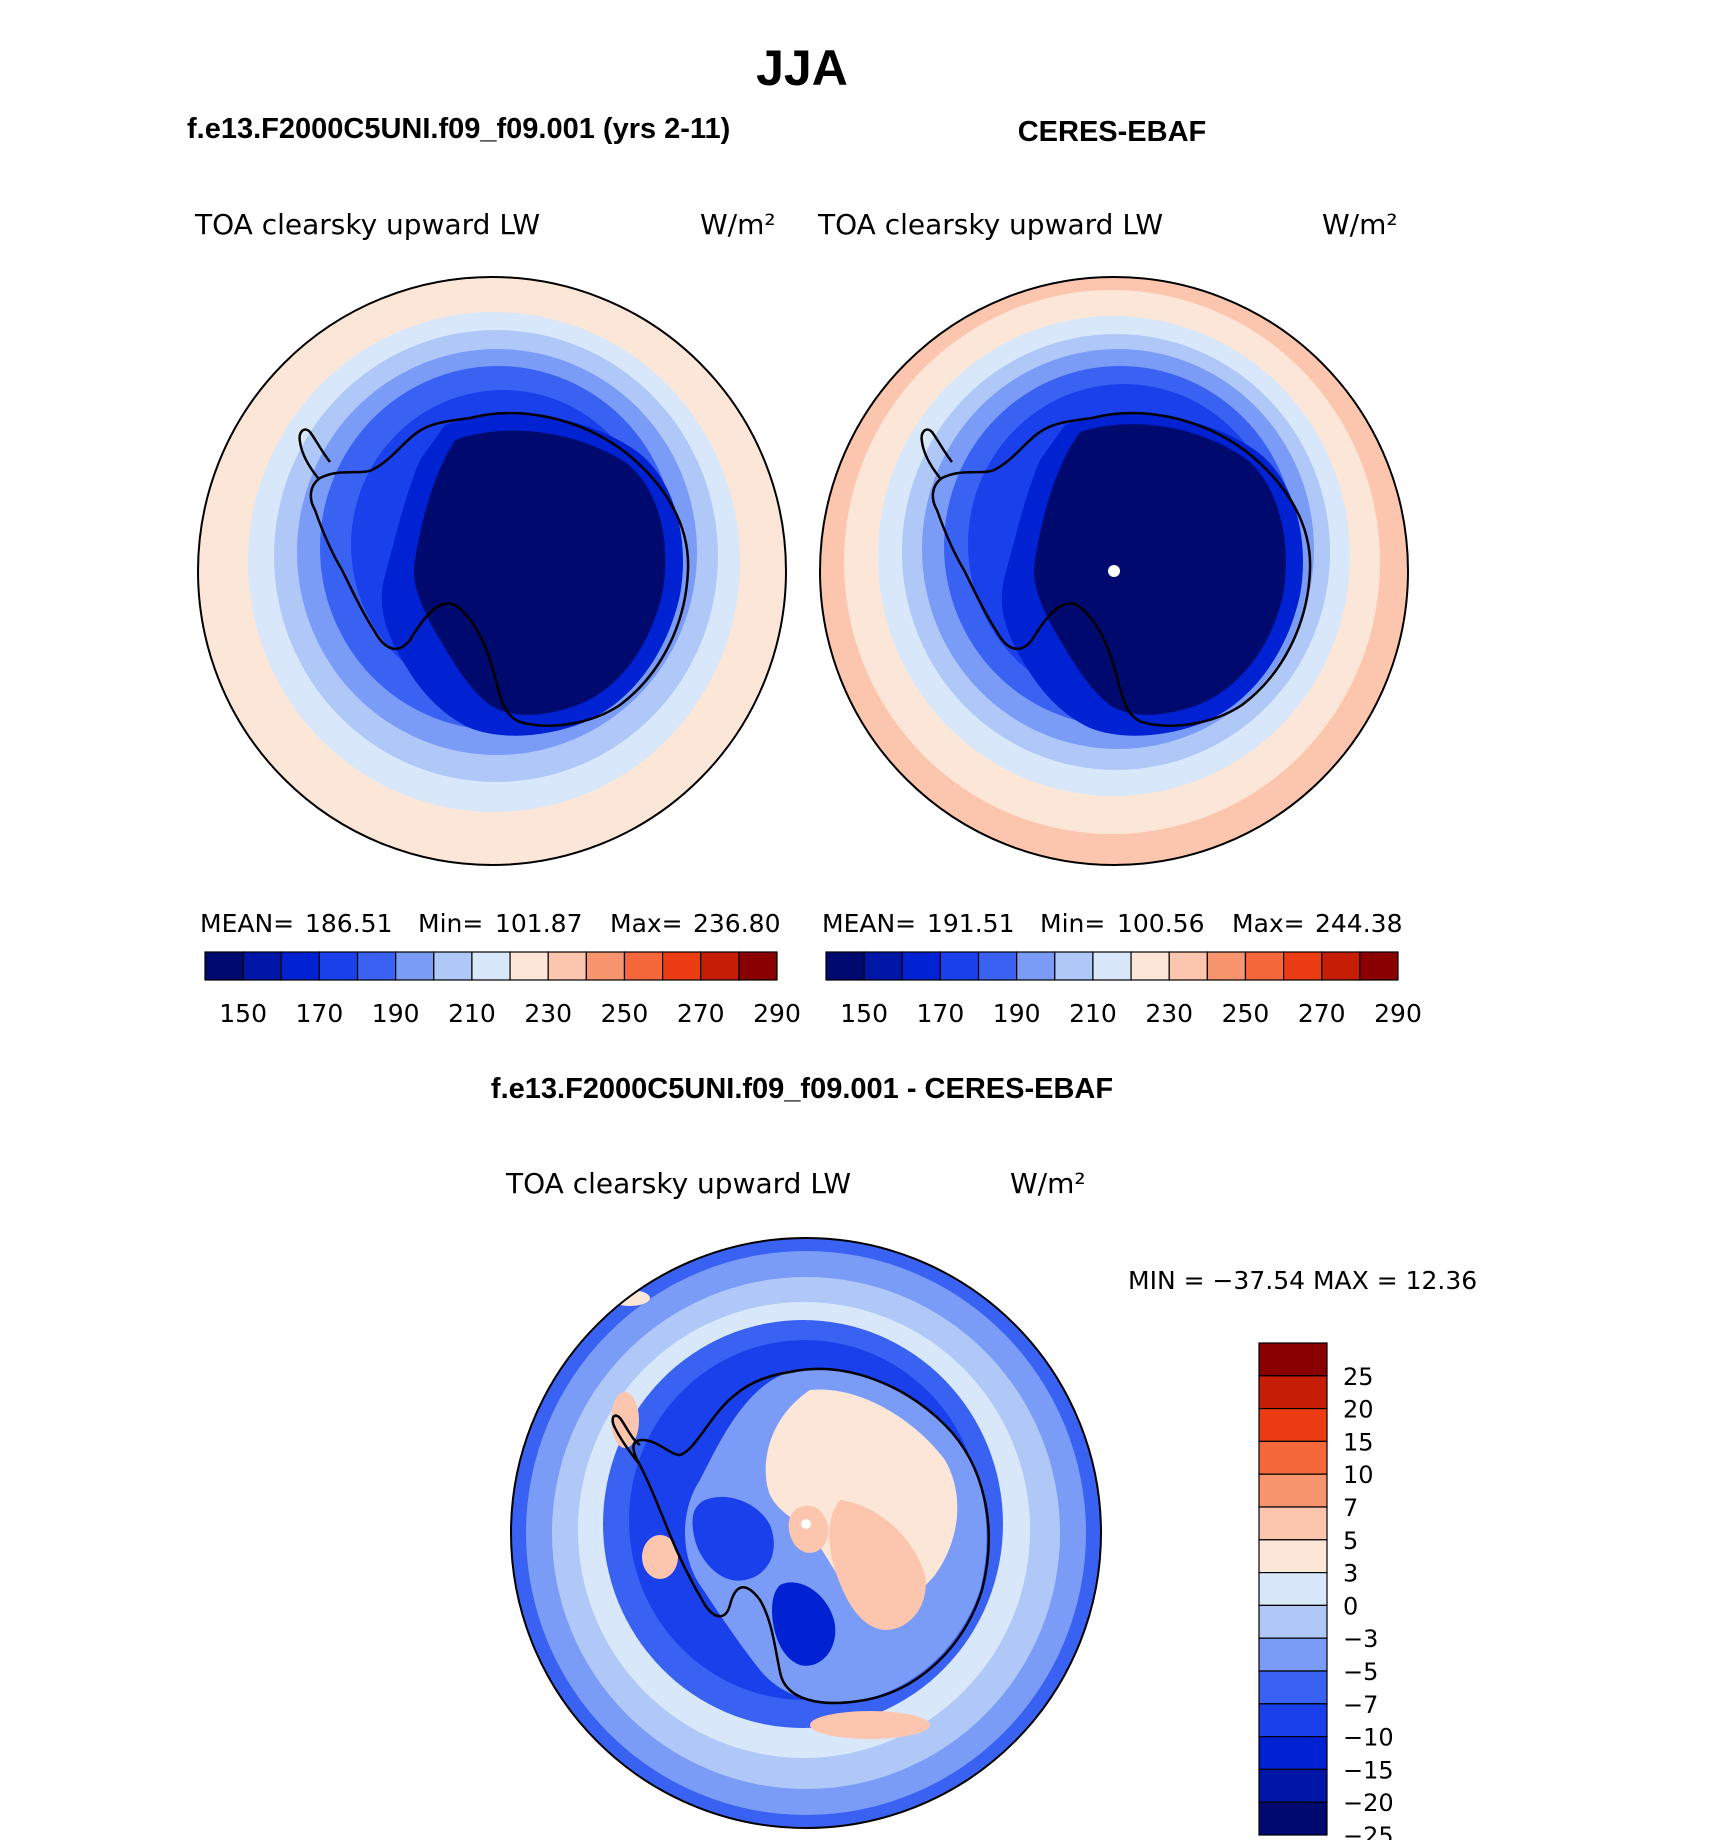  I want to click on panel2-stats: MEAN= 191.51 Min= 100.56 Max= 244.38, so click(1112, 923).